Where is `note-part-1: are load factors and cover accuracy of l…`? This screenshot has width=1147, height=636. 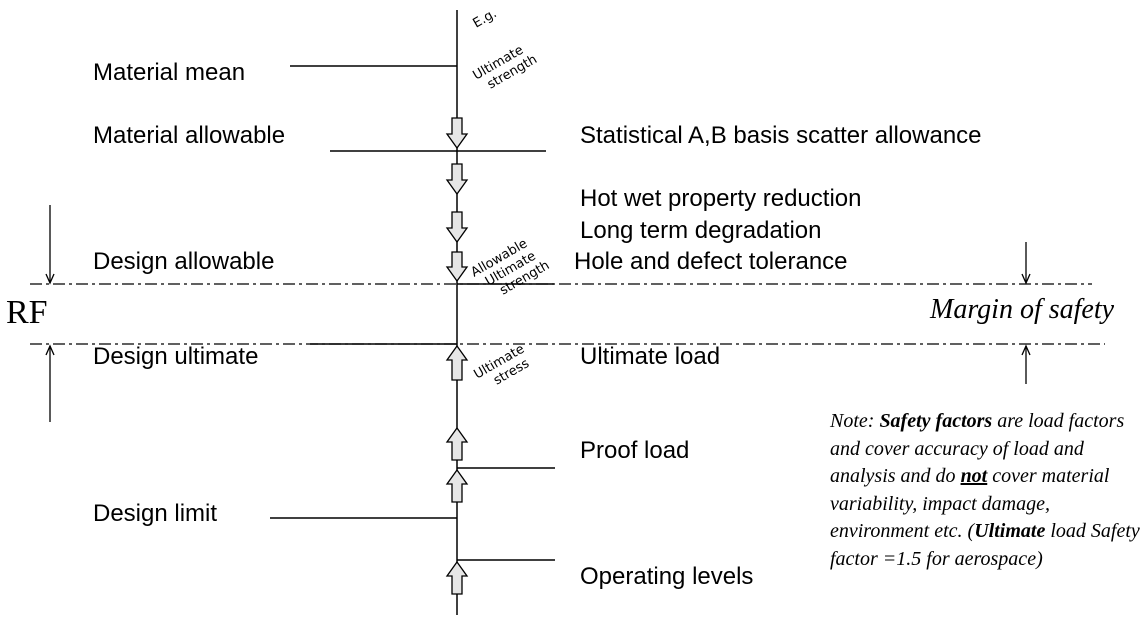
note-part-1: are load factors and cover accuracy of l… is located at coordinates (977, 448).